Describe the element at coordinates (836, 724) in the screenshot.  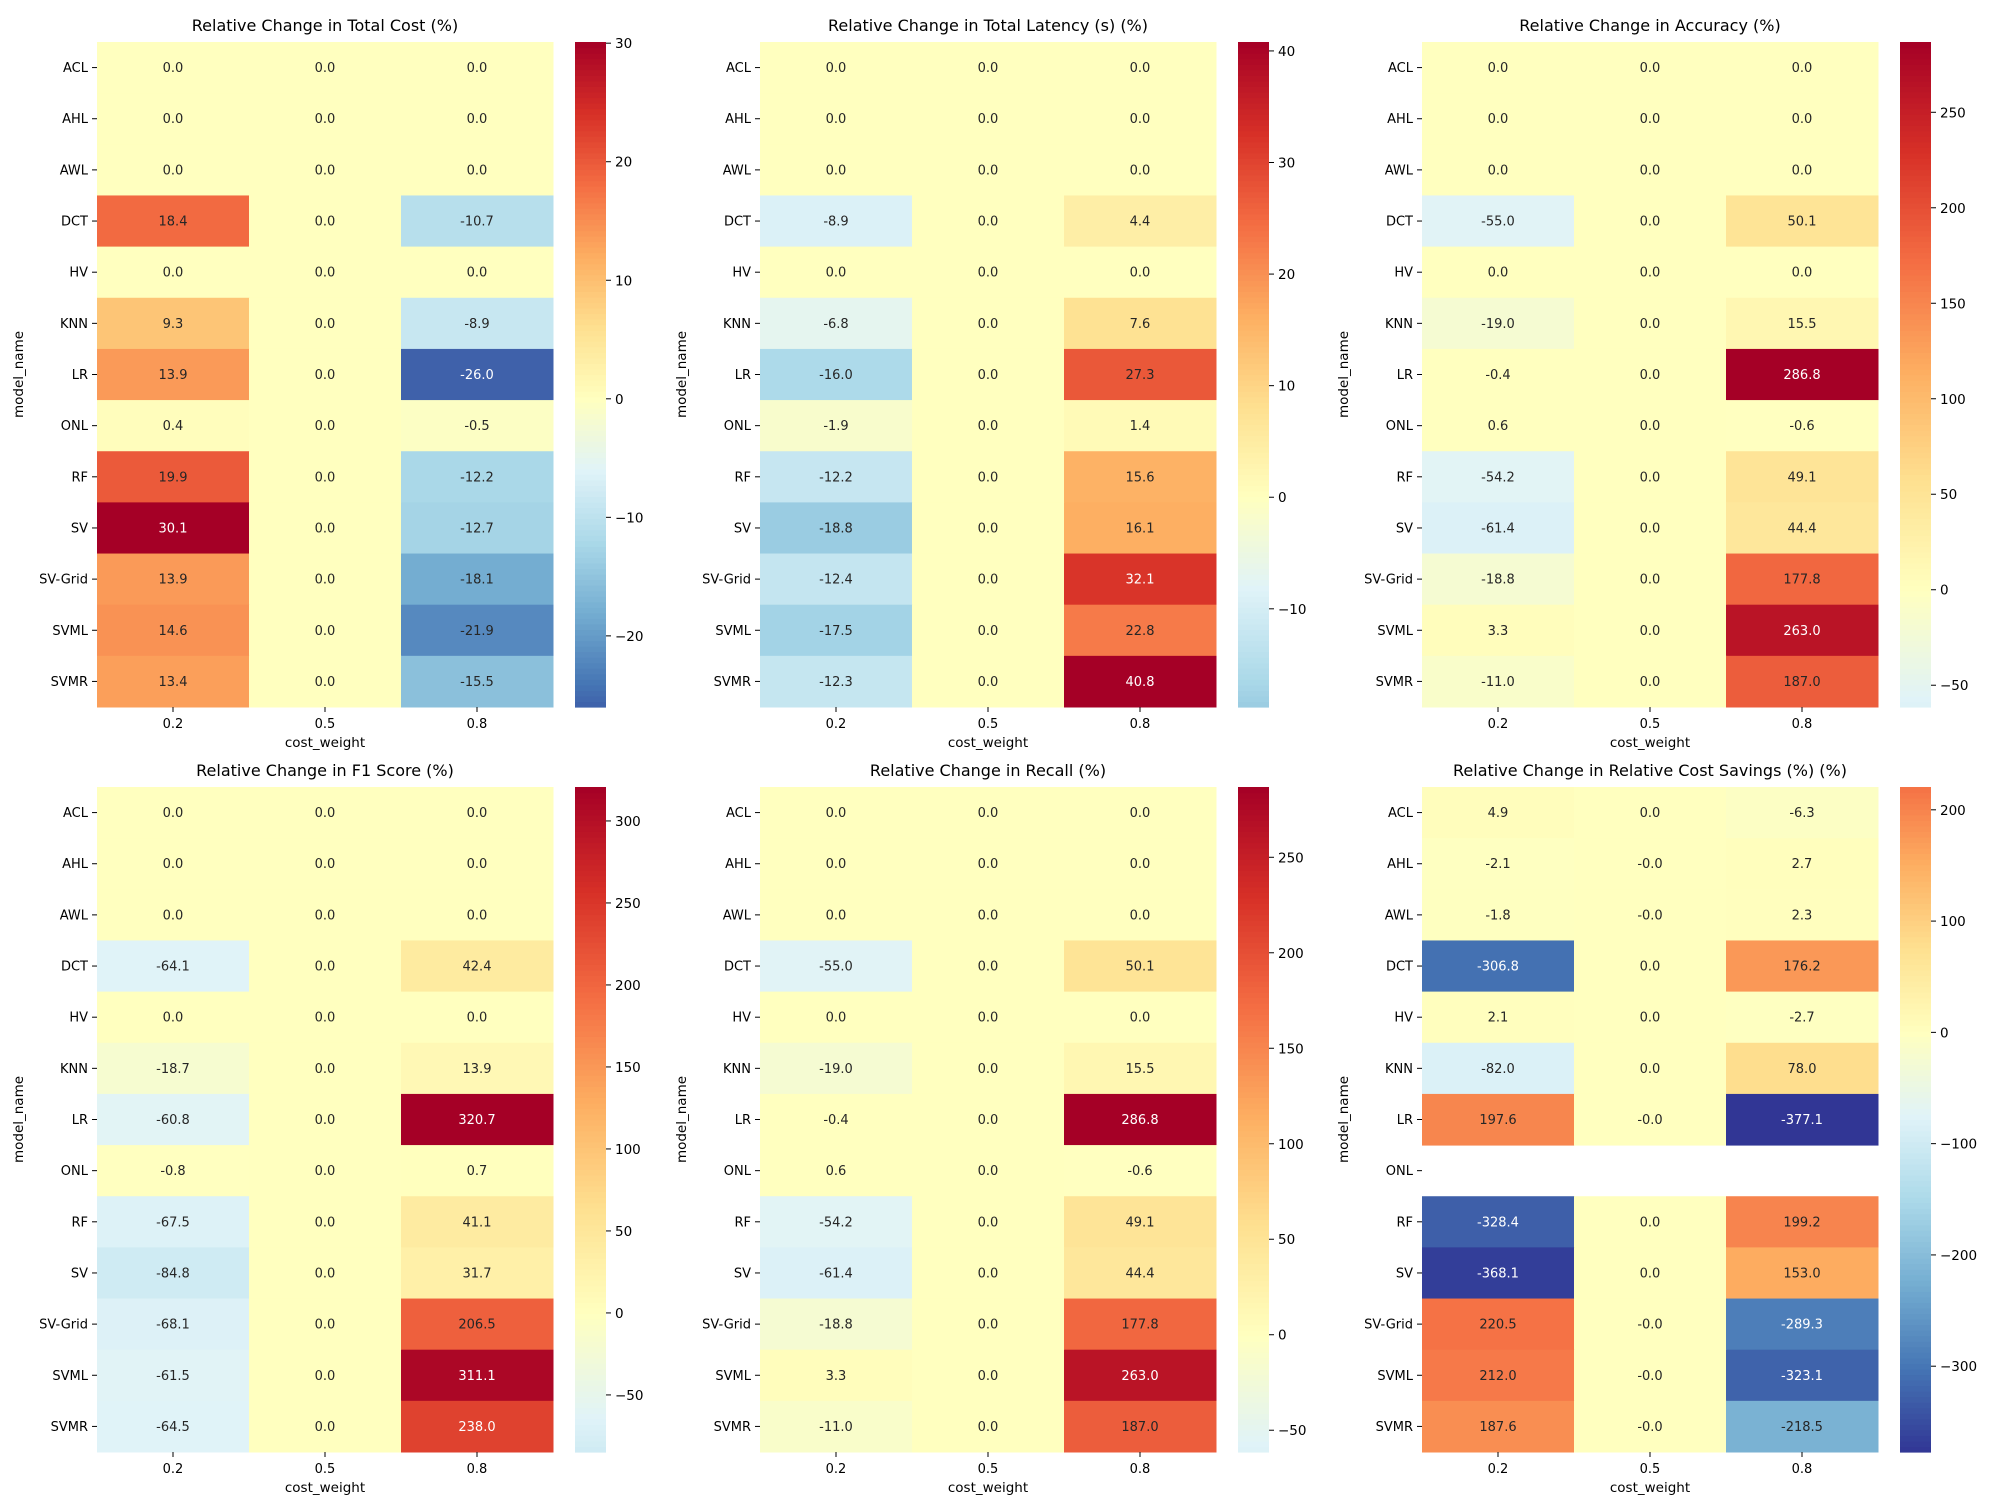
I see `x-tick-label: 0.2` at that location.